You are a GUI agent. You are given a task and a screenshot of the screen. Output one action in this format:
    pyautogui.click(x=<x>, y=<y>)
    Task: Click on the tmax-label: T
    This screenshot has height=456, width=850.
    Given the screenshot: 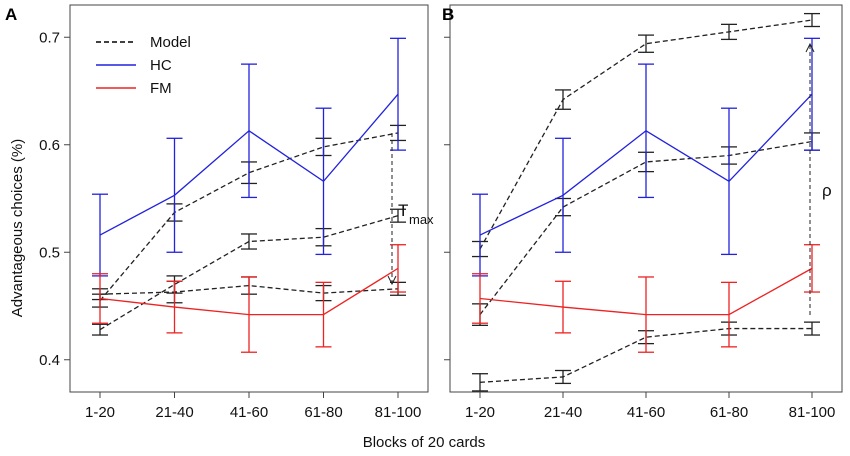 What is the action you would take?
    pyautogui.click(x=403, y=210)
    